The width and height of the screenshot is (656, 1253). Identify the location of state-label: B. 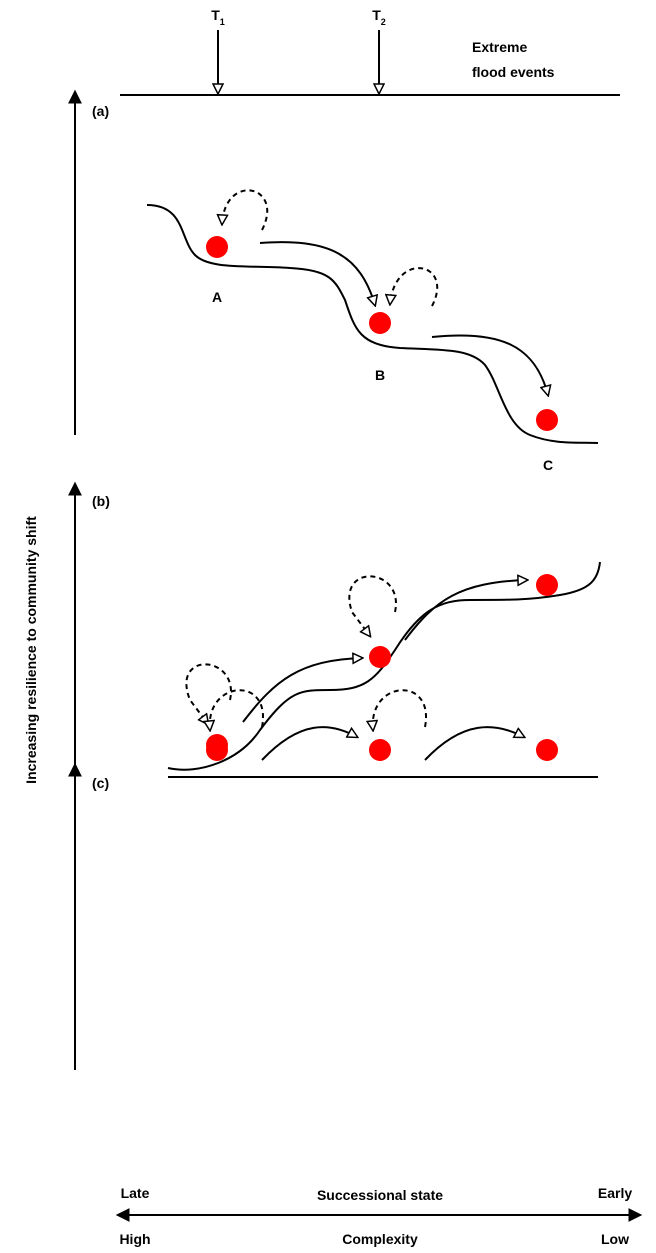
(380, 375).